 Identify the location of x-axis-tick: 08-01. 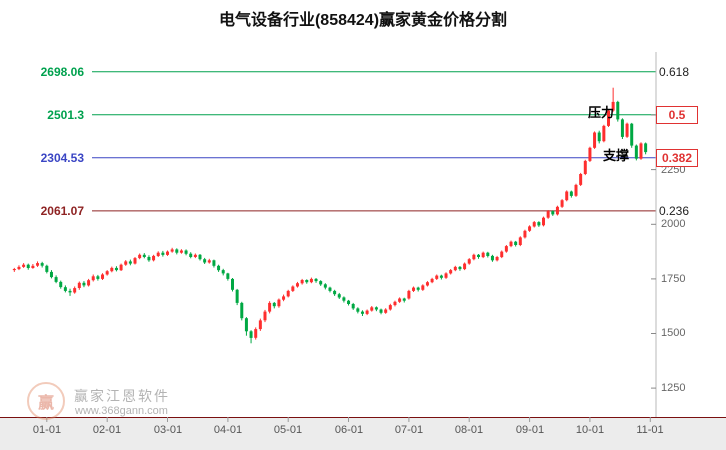
(469, 430).